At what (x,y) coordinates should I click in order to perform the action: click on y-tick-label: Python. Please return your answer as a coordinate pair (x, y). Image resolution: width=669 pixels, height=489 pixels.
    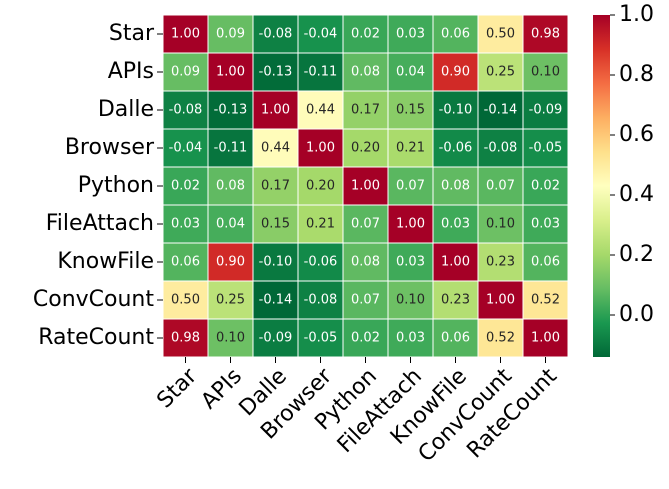
    Looking at the image, I should click on (116, 185).